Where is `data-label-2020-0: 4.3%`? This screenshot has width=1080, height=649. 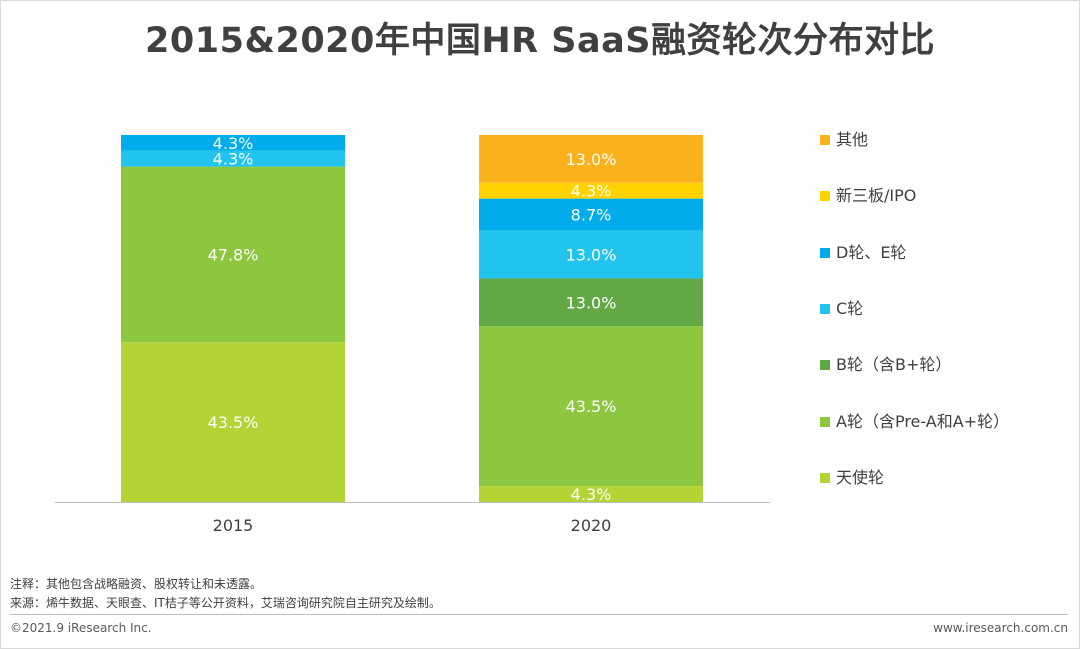
data-label-2020-0: 4.3% is located at coordinates (591, 494).